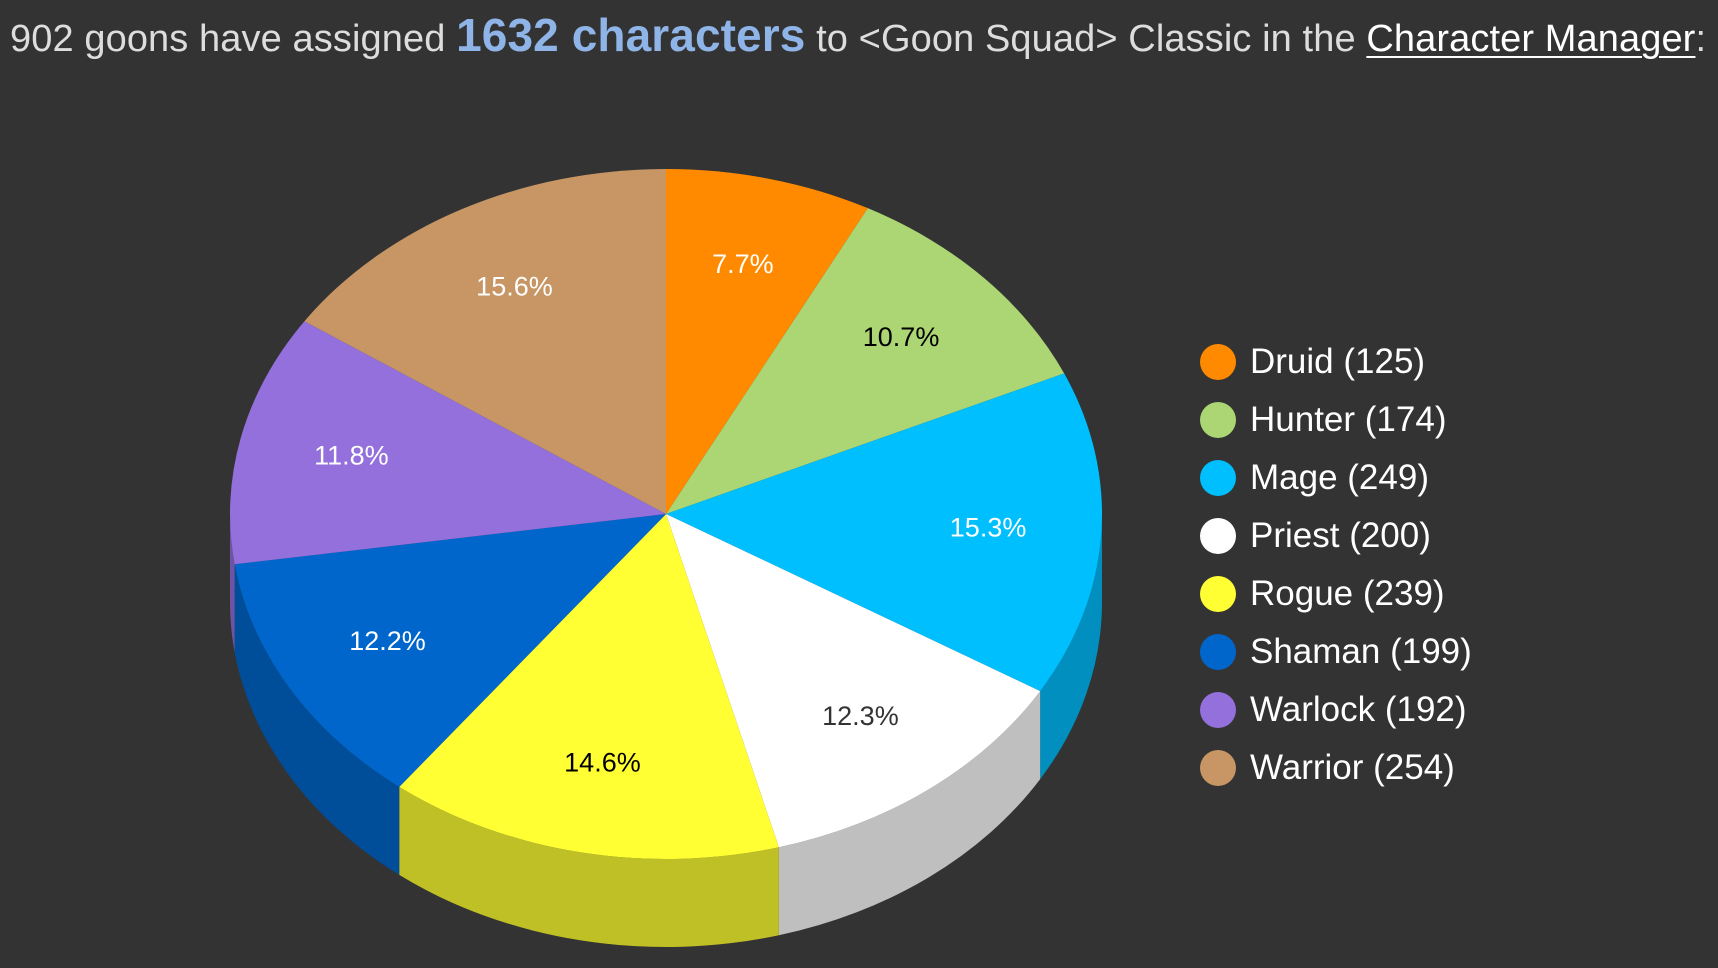  I want to click on character-manager-link: Character Manager, so click(1531, 39).